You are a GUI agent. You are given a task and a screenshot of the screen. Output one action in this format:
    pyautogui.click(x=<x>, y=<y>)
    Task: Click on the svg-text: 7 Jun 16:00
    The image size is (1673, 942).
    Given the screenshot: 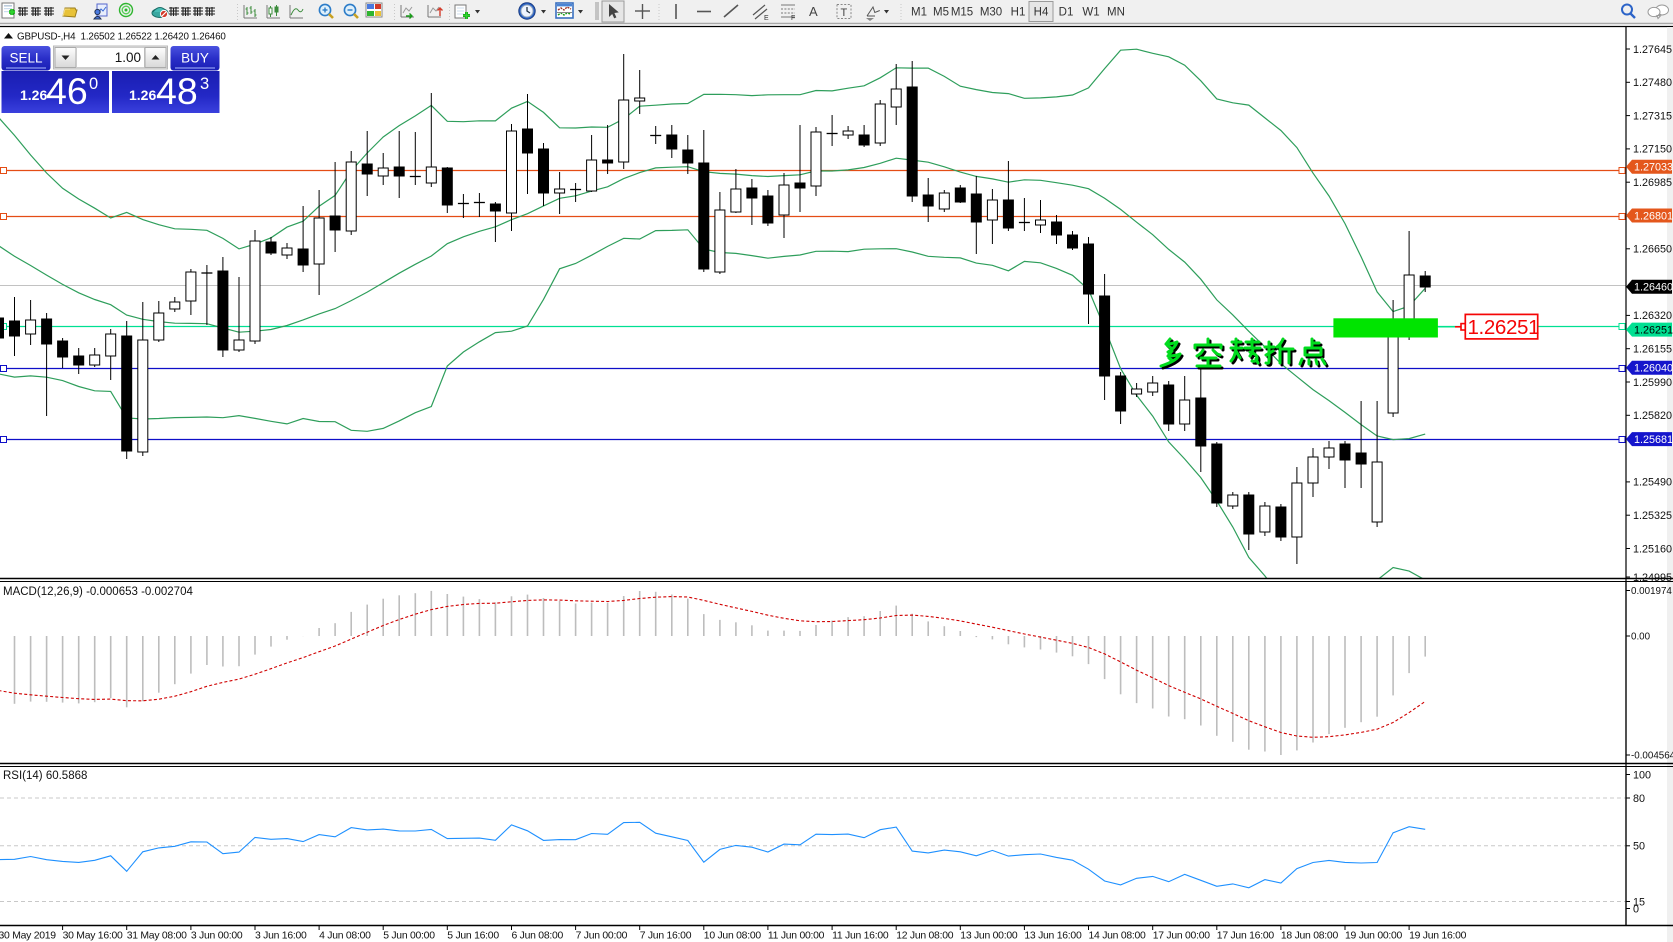 What is the action you would take?
    pyautogui.click(x=666, y=936)
    